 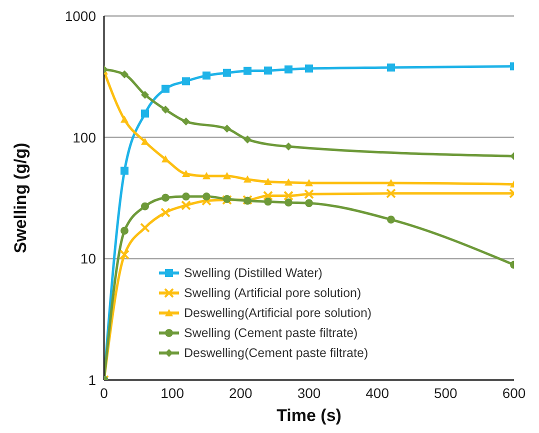 I want to click on legend-label: Swelling (Artificial pore solution), so click(x=273, y=293).